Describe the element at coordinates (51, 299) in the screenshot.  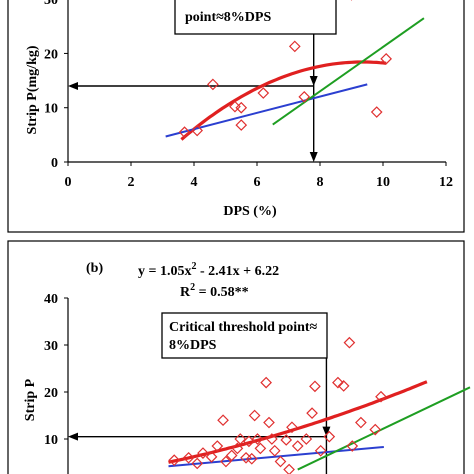
I see `panel-b-y-tick-label: 40` at that location.